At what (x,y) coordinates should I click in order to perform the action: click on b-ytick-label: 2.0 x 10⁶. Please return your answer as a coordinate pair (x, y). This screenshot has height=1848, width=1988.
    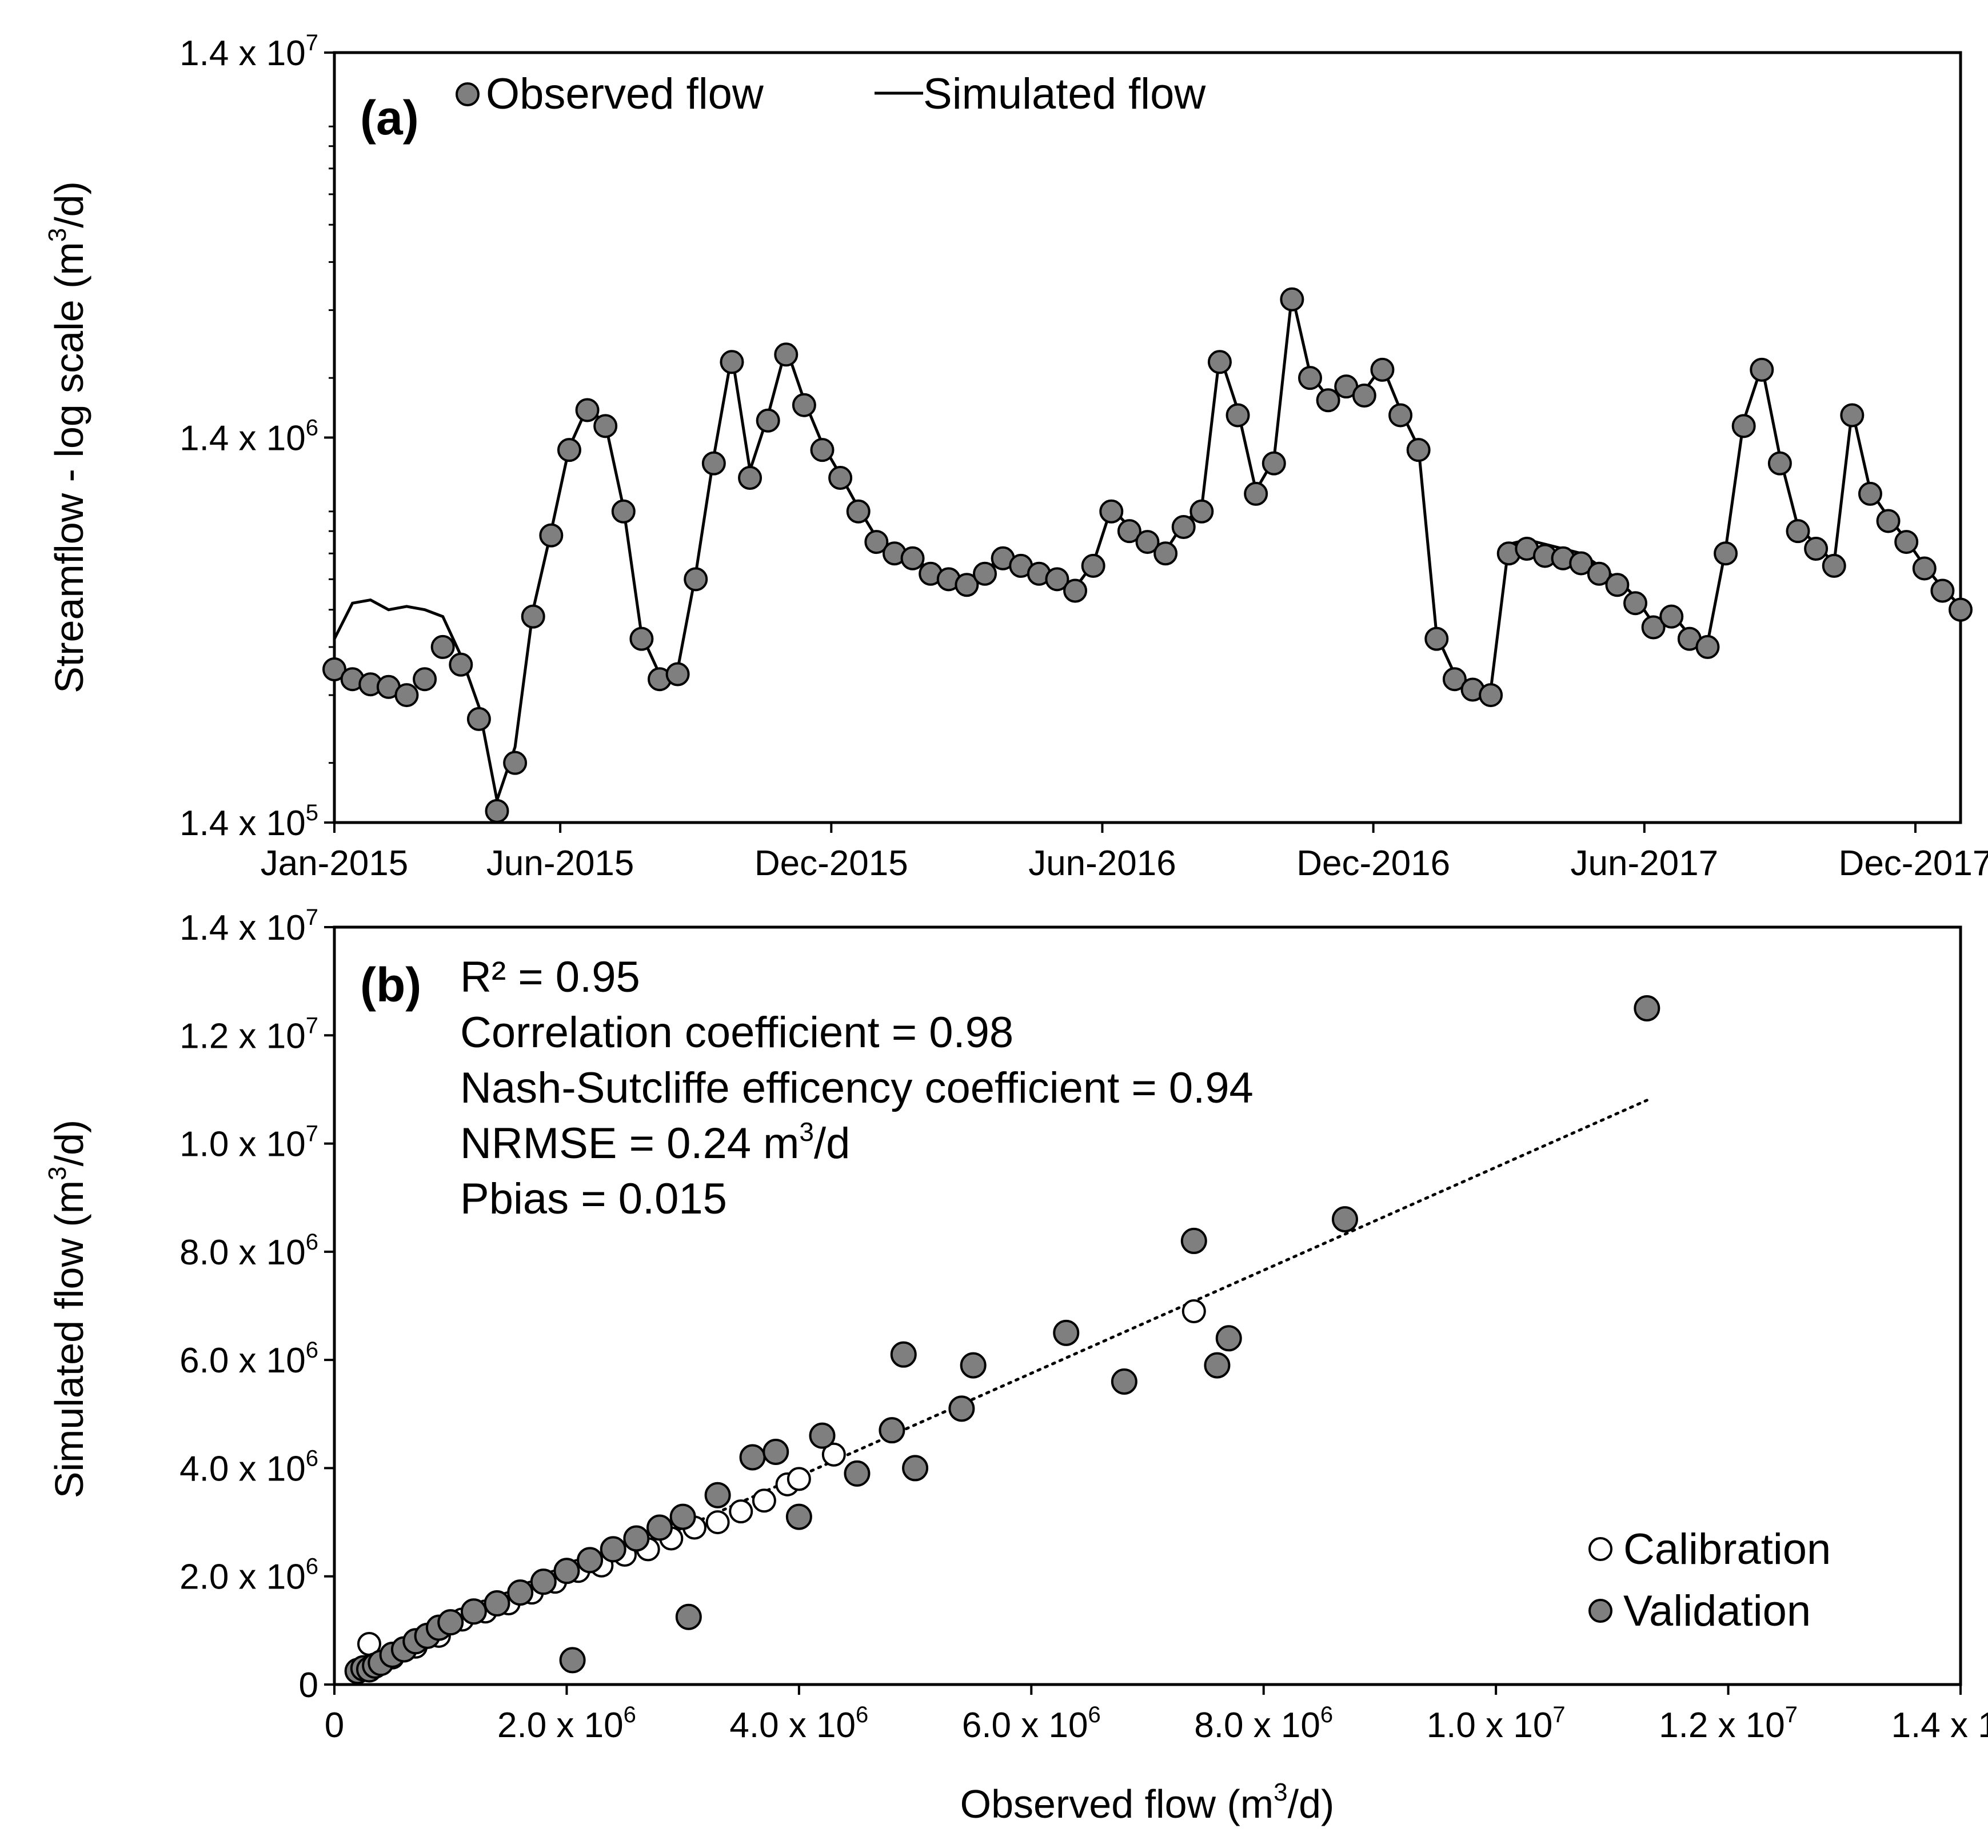
    Looking at the image, I should click on (249, 1576).